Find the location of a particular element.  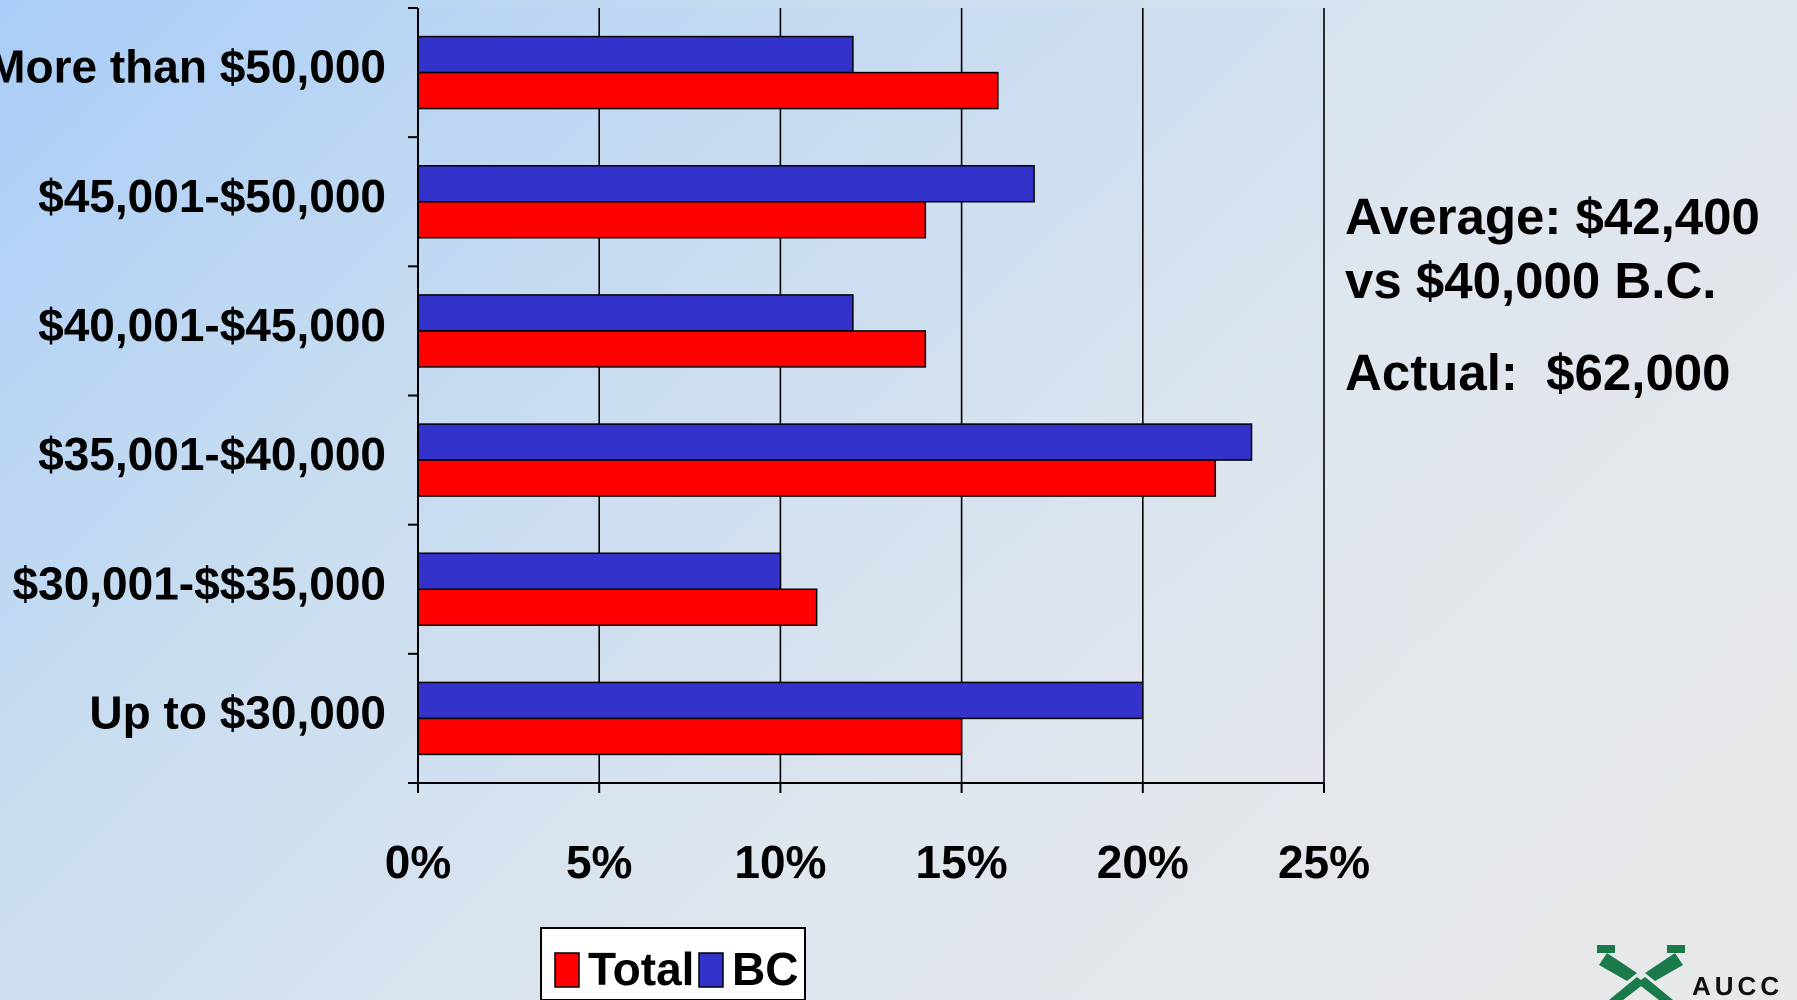

category-label: $40,001-$45,000 is located at coordinates (212, 325).